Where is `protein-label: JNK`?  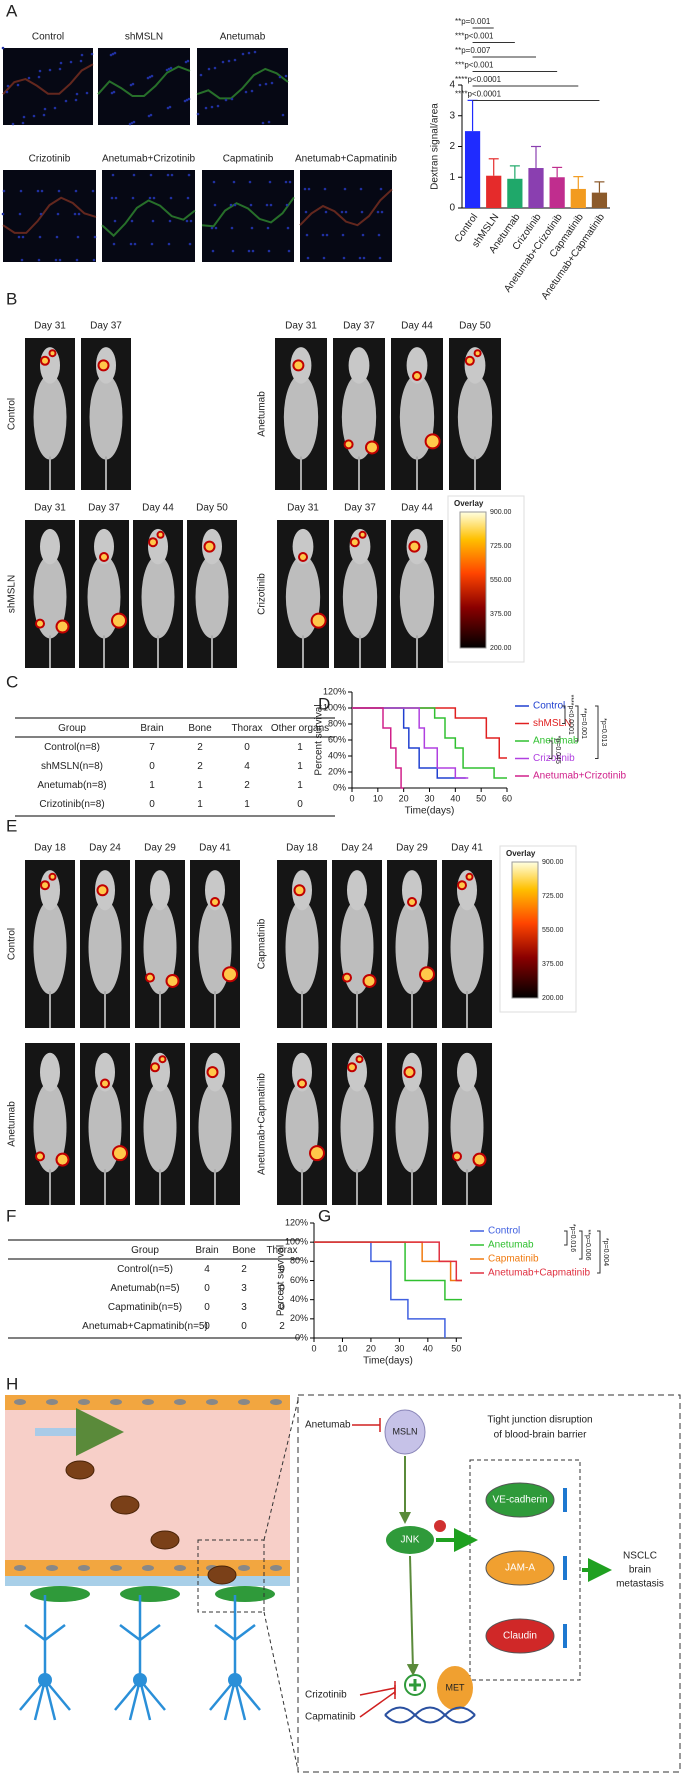 protein-label: JNK is located at coordinates (410, 1540).